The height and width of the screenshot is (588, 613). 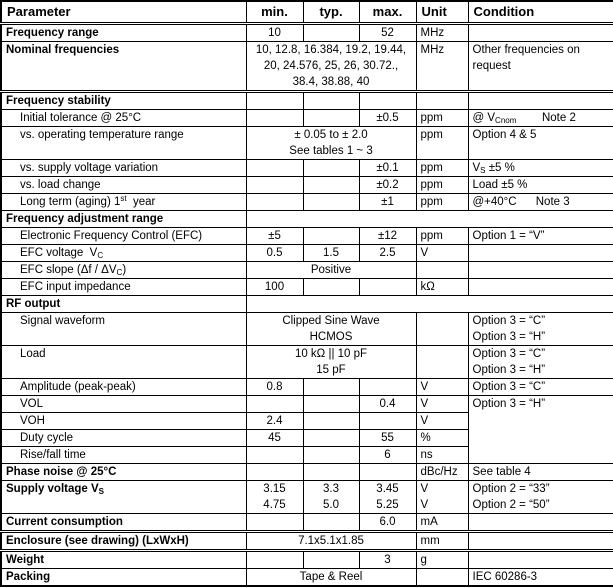 I want to click on min-cell: ±5, so click(x=274, y=236).